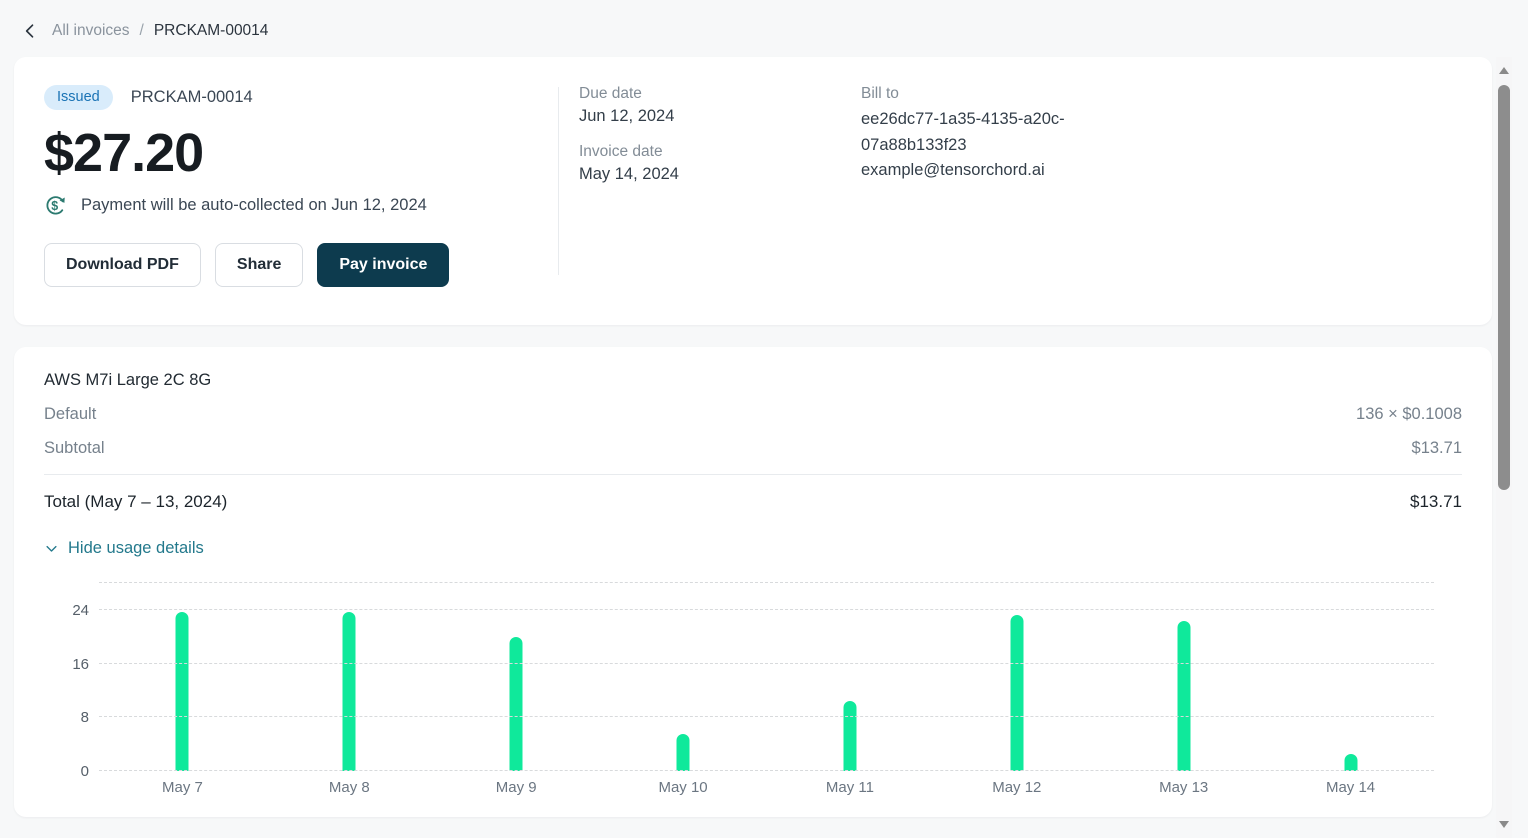 The width and height of the screenshot is (1528, 838). What do you see at coordinates (51, 548) in the screenshot?
I see `chevron-down-icon` at bounding box center [51, 548].